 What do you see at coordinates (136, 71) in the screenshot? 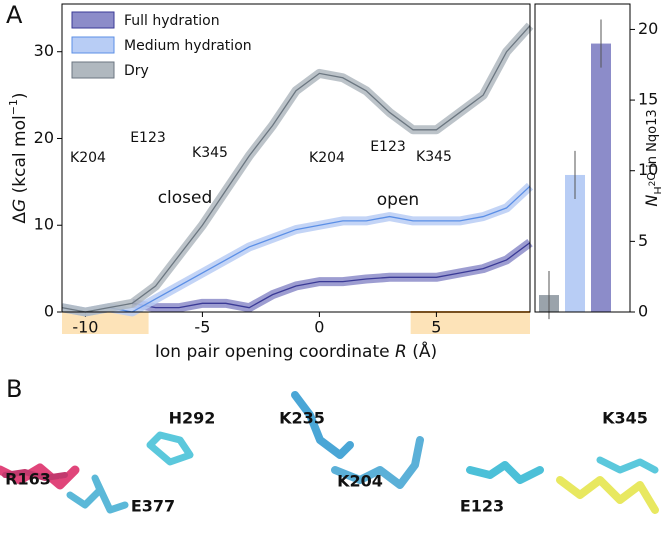
I see `legend-label: Dry` at bounding box center [136, 71].